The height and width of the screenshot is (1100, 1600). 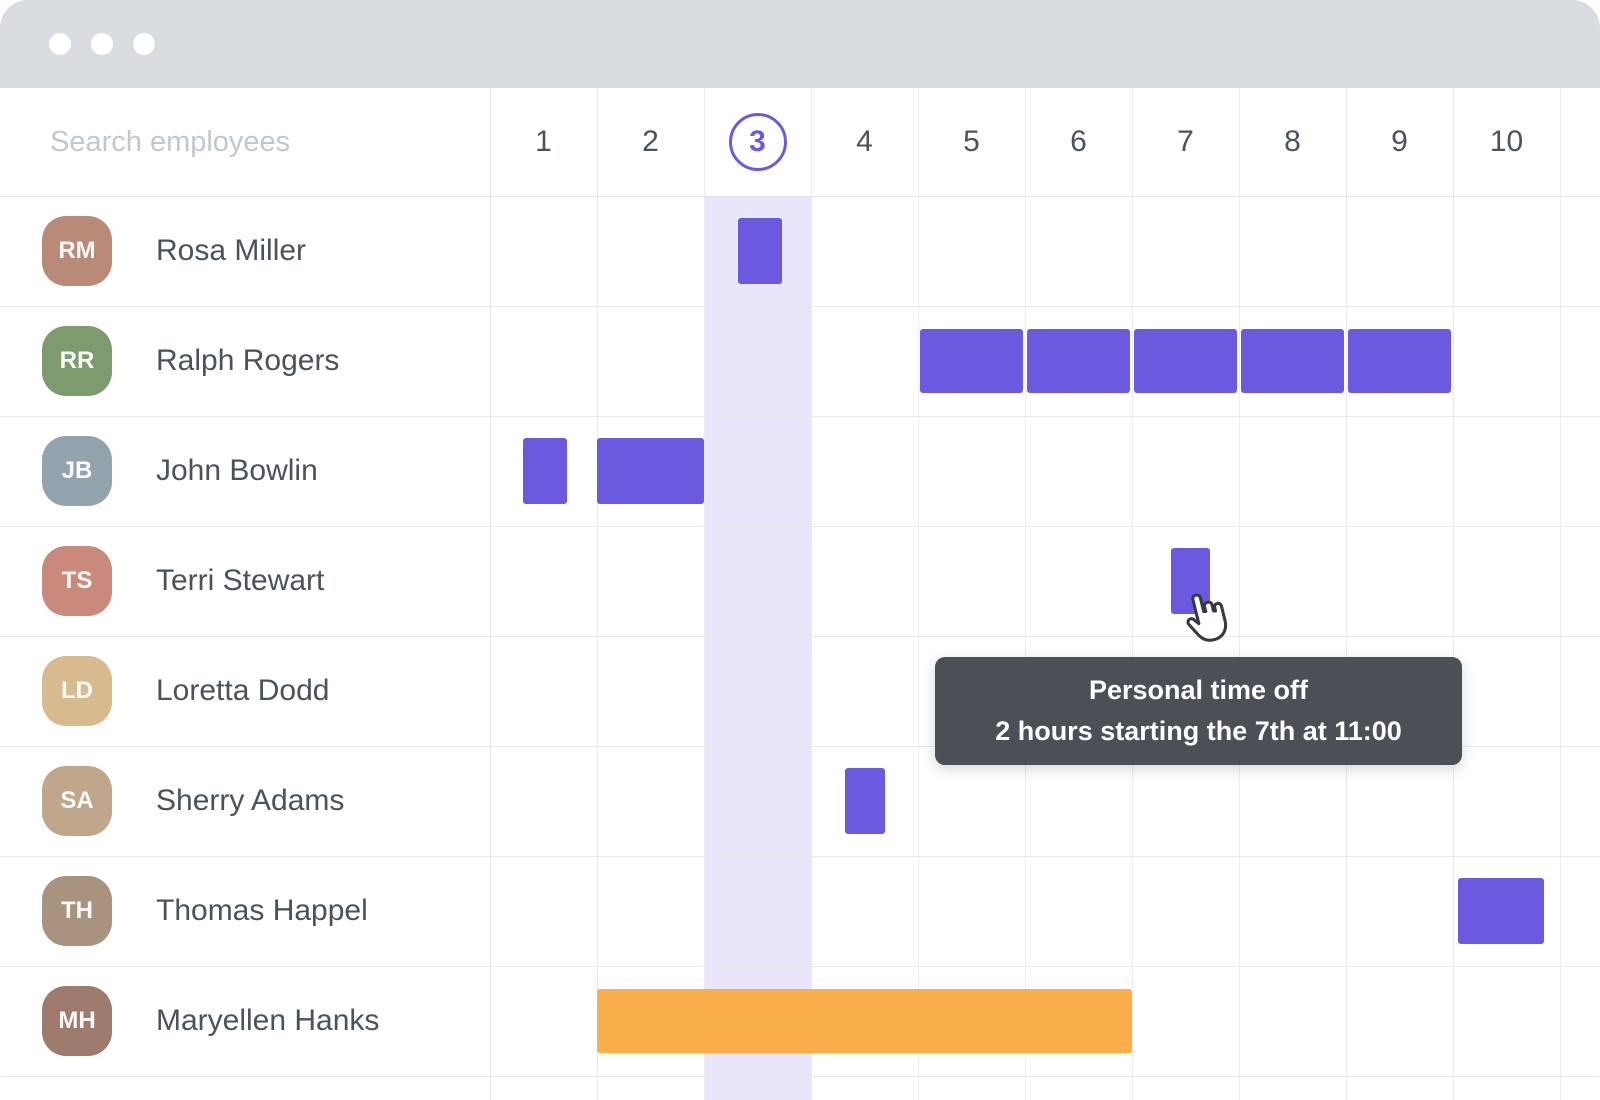 I want to click on avatar: TS, so click(x=77, y=581).